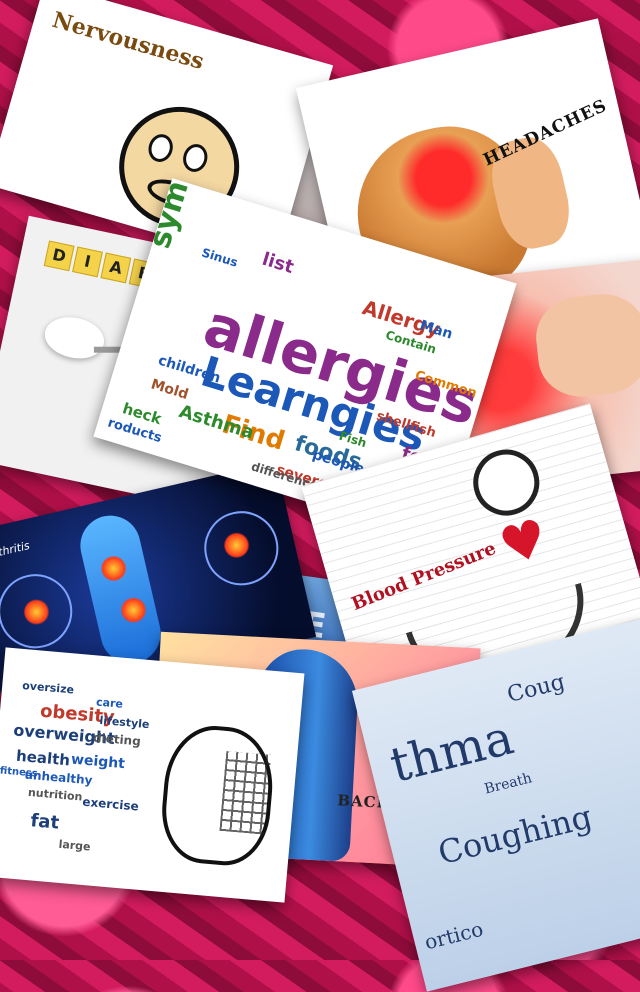  I want to click on word: nutrition, so click(55, 794).